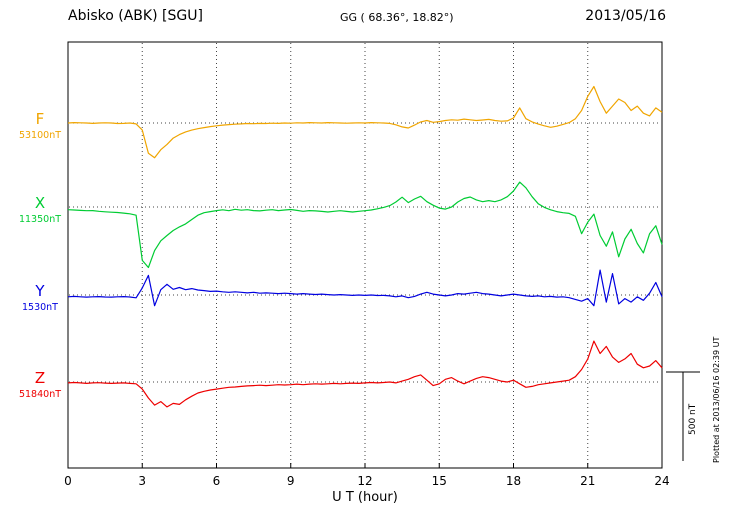  What do you see at coordinates (625, 16) in the screenshot?
I see `plot-date: 2013/05/16` at bounding box center [625, 16].